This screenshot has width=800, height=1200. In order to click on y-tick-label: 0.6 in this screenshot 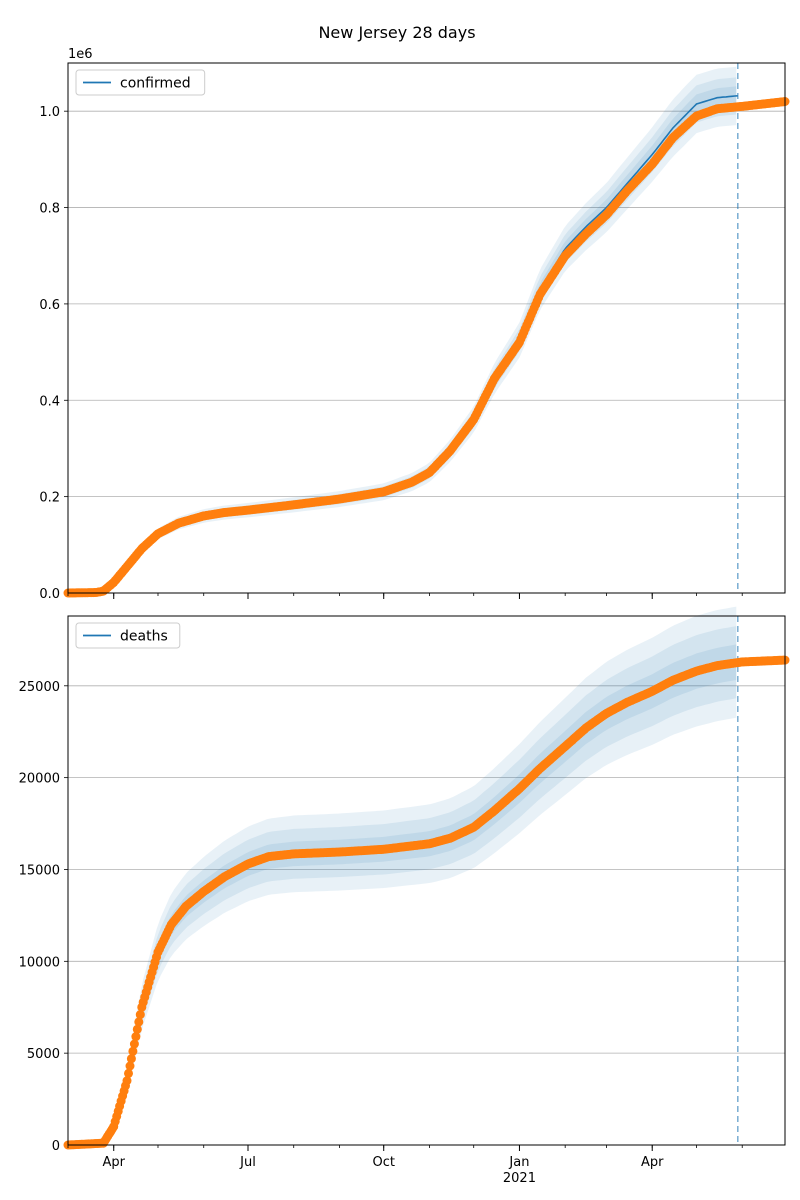, I will do `click(49, 305)`.